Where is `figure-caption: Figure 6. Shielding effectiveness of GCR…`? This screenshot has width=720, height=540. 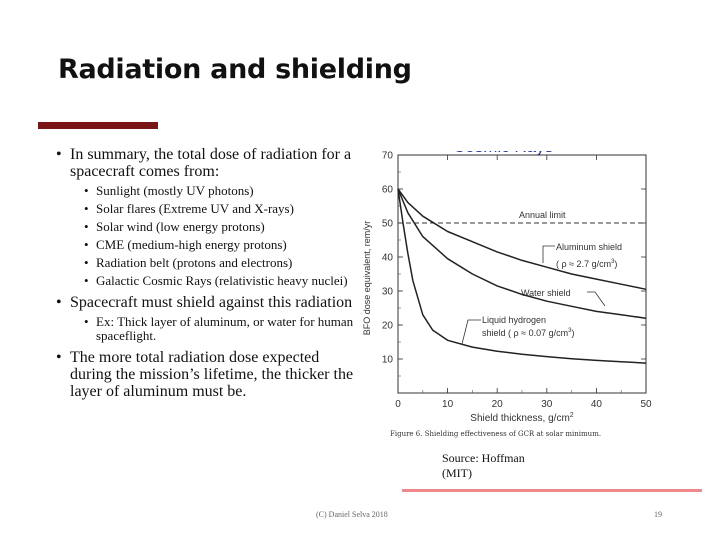
figure-caption: Figure 6. Shielding effectiveness of GCR… is located at coordinates (495, 434).